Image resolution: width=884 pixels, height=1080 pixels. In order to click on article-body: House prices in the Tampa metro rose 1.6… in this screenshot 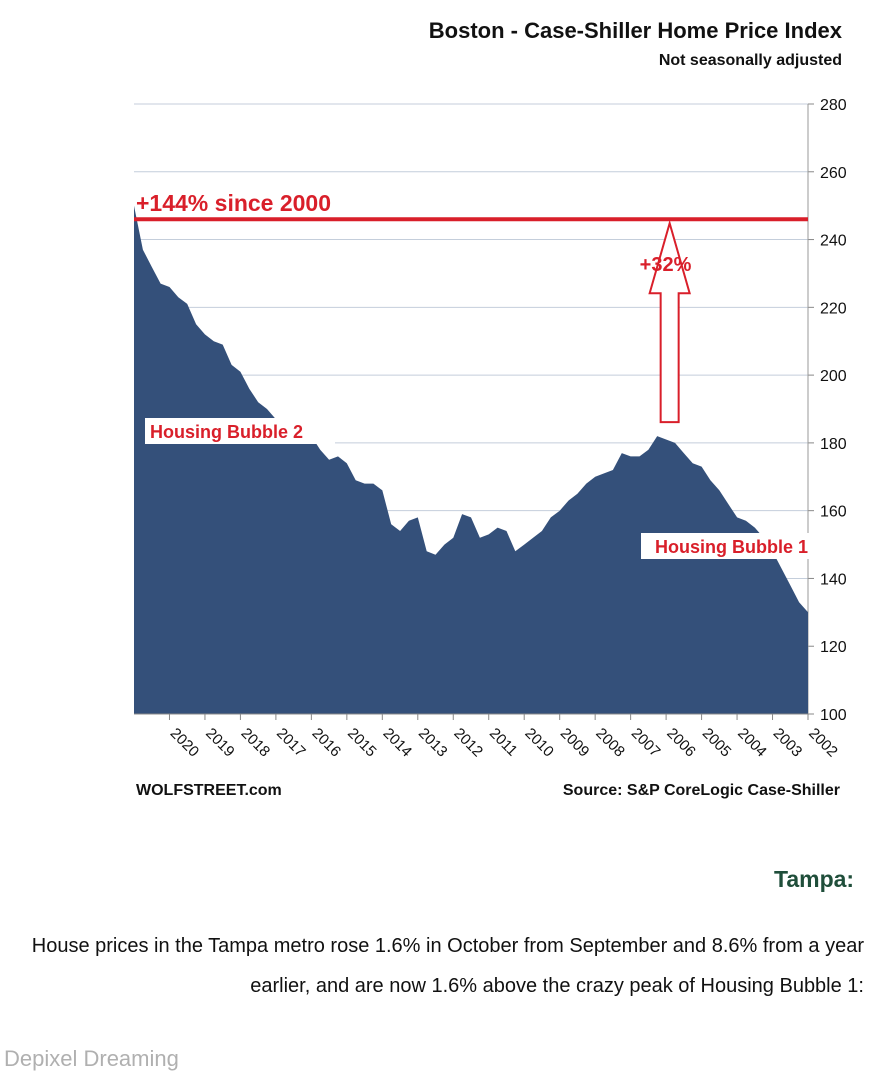, I will do `click(447, 966)`.